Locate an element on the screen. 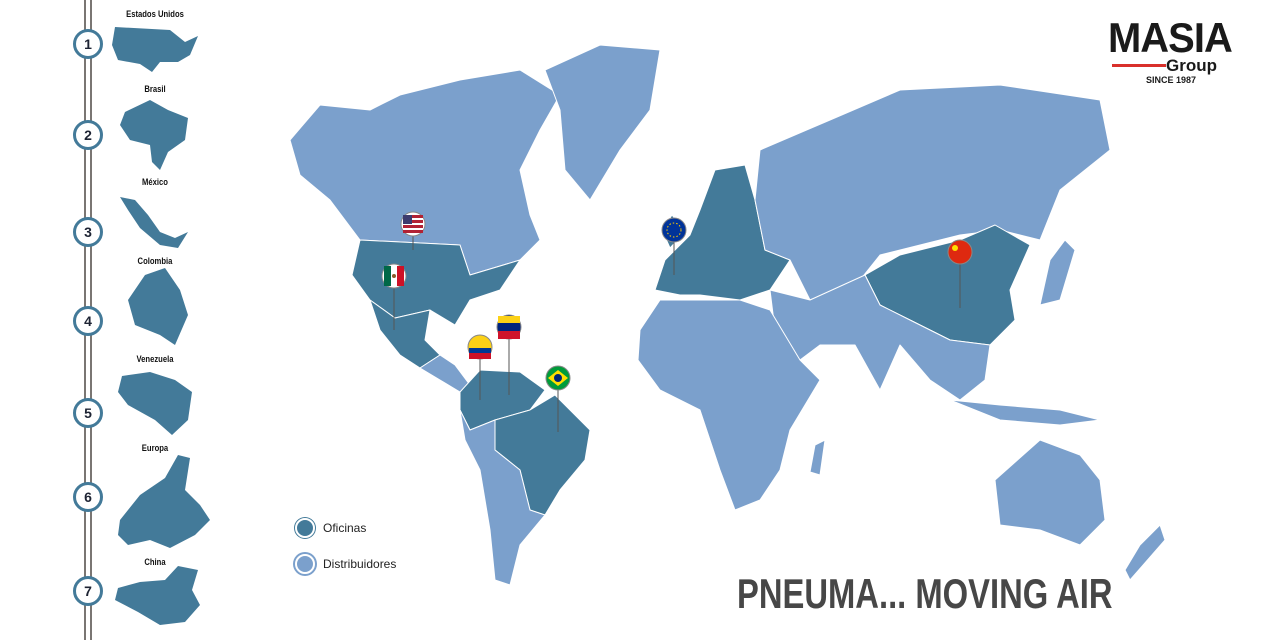 This screenshot has width=1280, height=640. china-flag-icon is located at coordinates (960, 273).